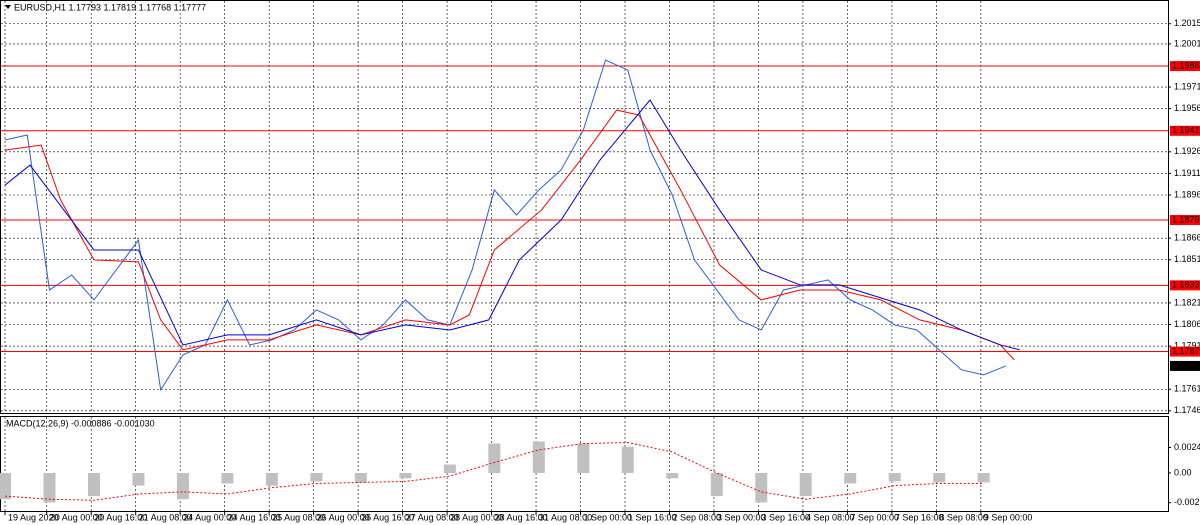 The image size is (1200, 525). I want to click on x-tick-label: 20 Aug 16:00, so click(120, 517).